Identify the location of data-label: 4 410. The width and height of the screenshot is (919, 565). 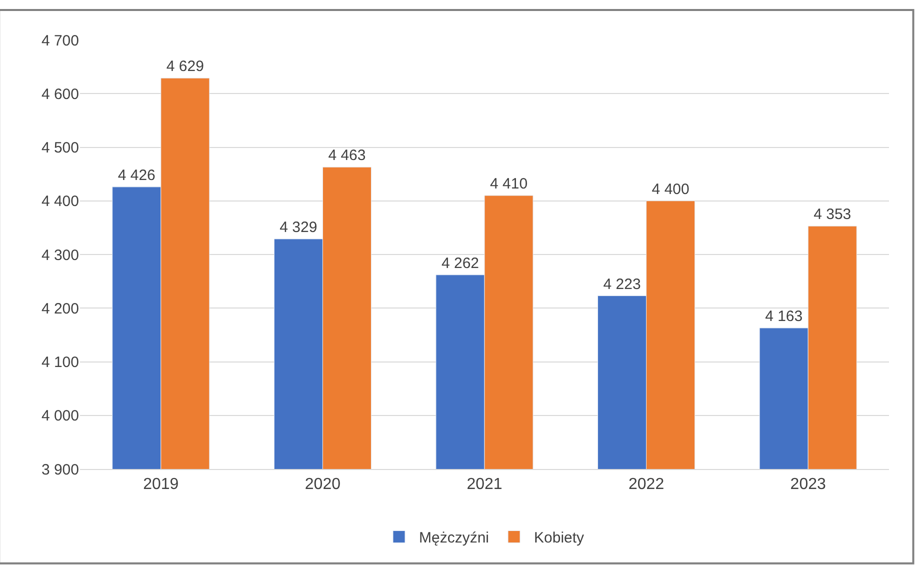
(509, 184).